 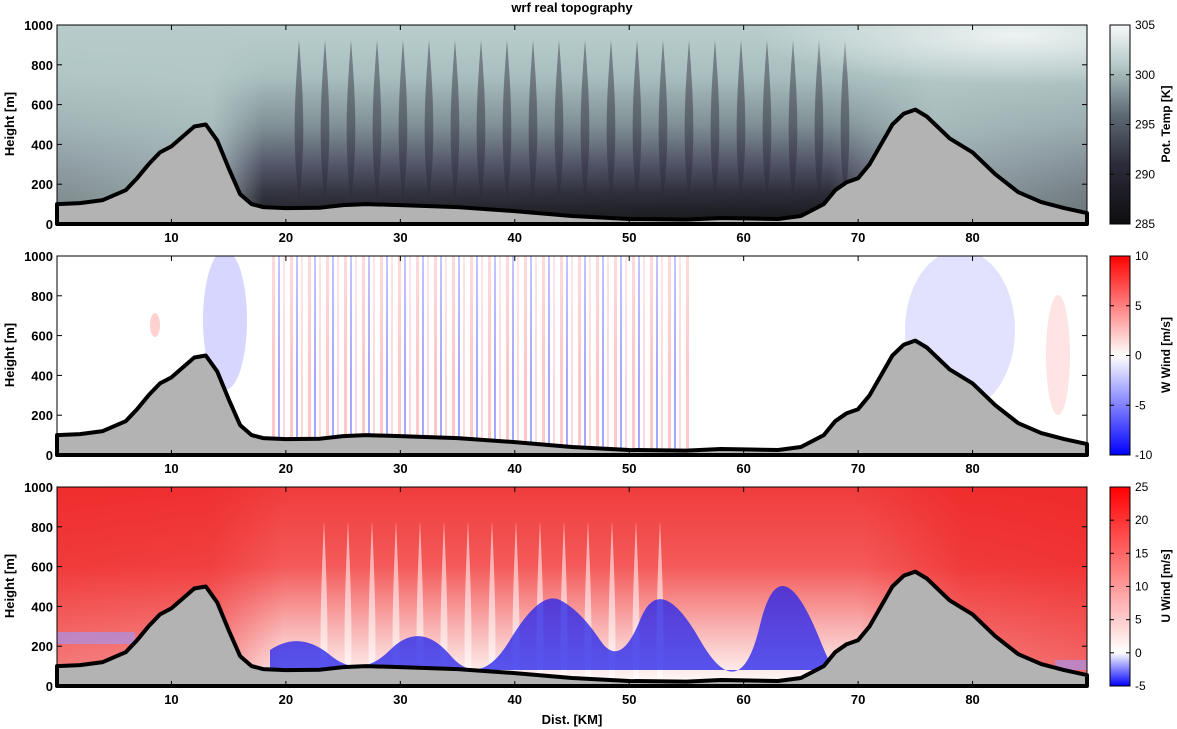 What do you see at coordinates (1142, 520) in the screenshot?
I see `colorbar-tick-label: 20` at bounding box center [1142, 520].